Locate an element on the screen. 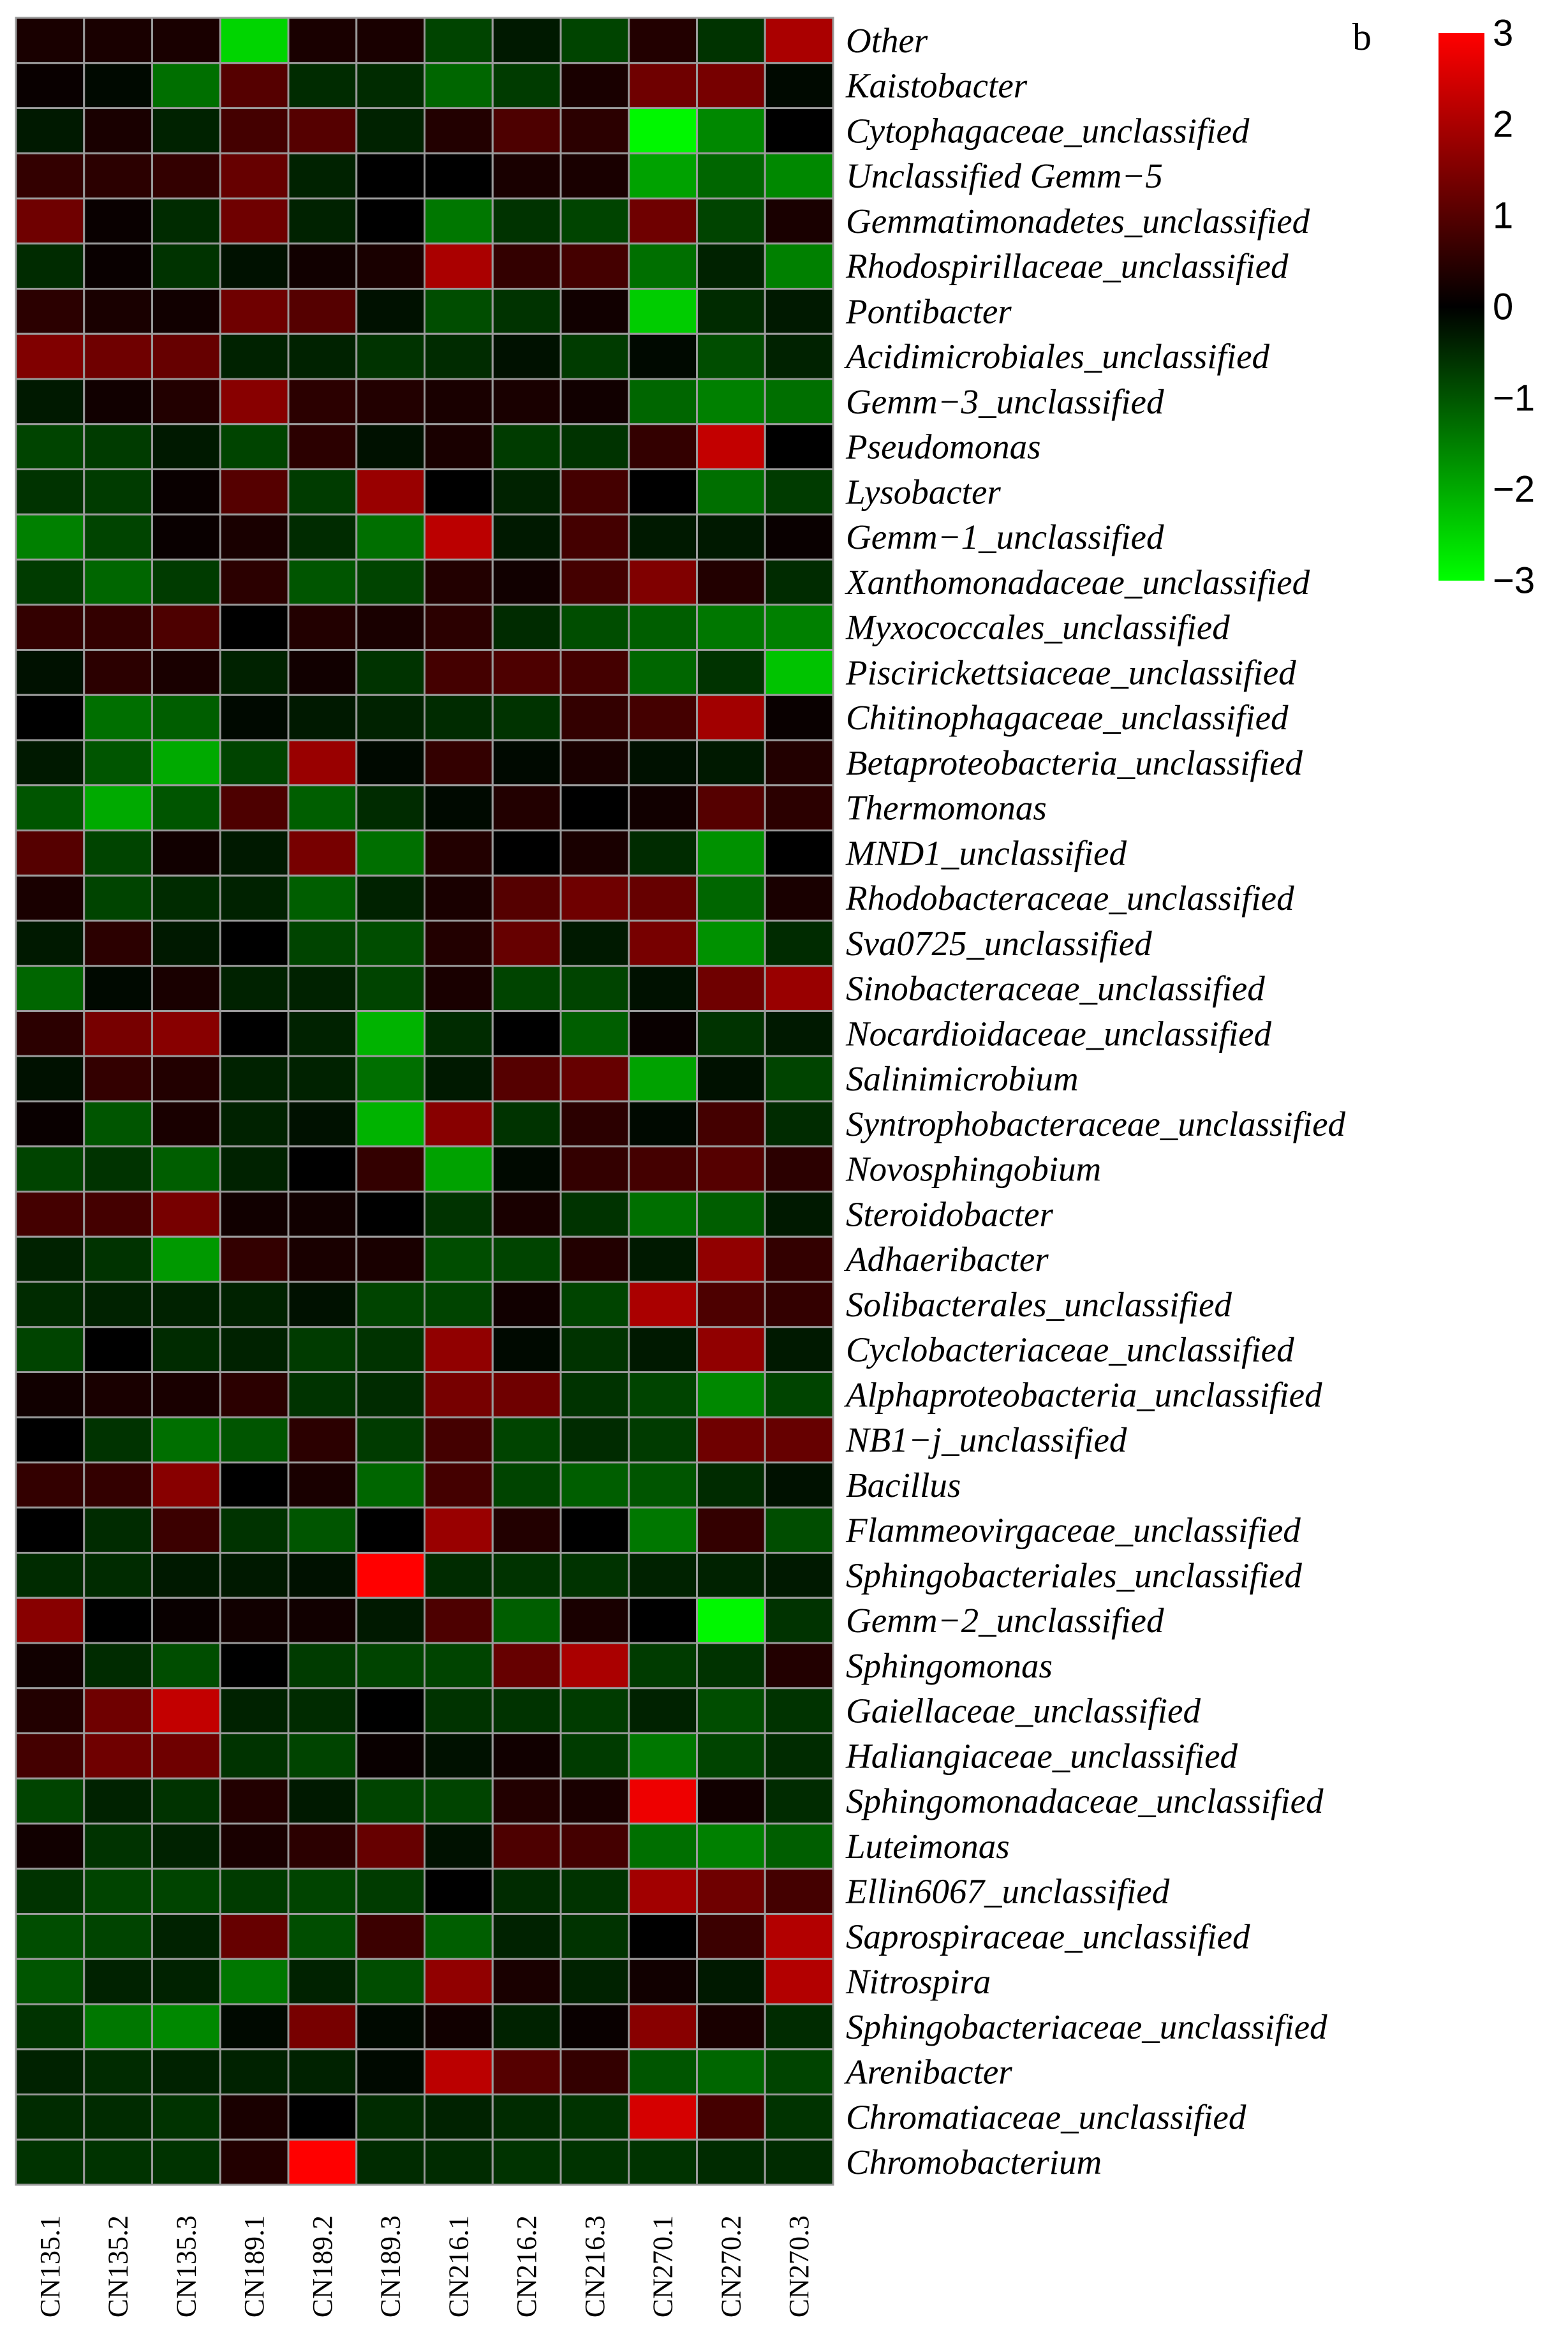 The height and width of the screenshot is (2350, 1568). column-label-cn189-2: CN189.2 is located at coordinates (322, 2266).